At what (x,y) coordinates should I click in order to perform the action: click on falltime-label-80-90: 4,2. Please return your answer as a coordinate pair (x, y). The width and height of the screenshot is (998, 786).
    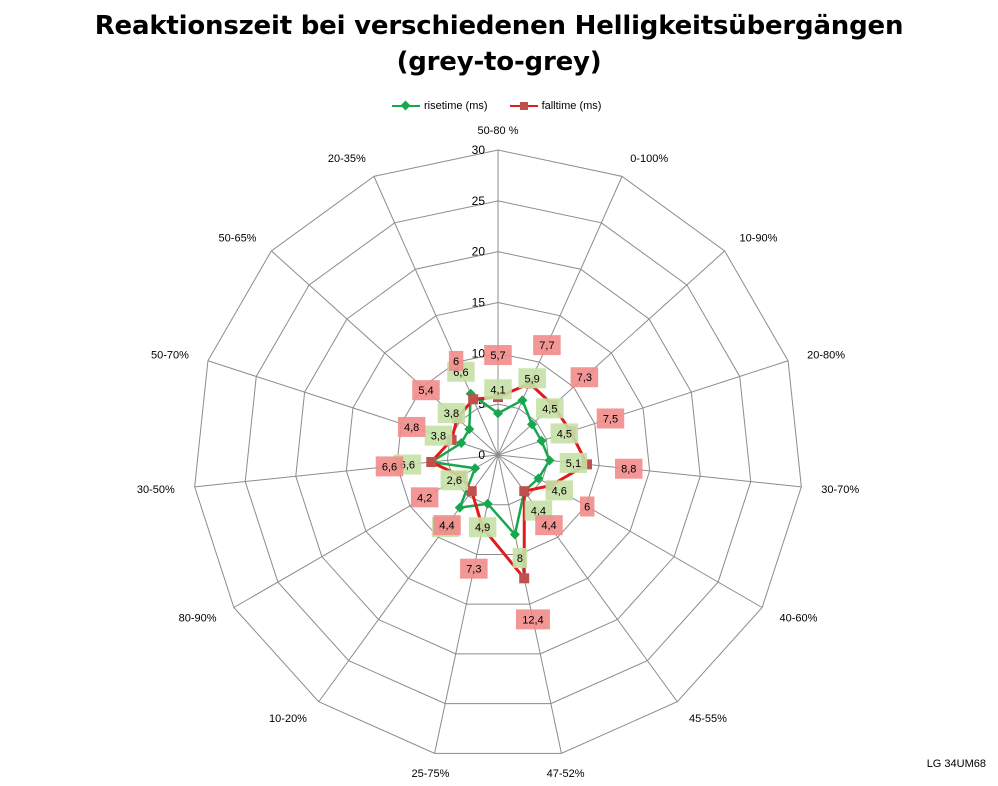
    Looking at the image, I should click on (424, 498).